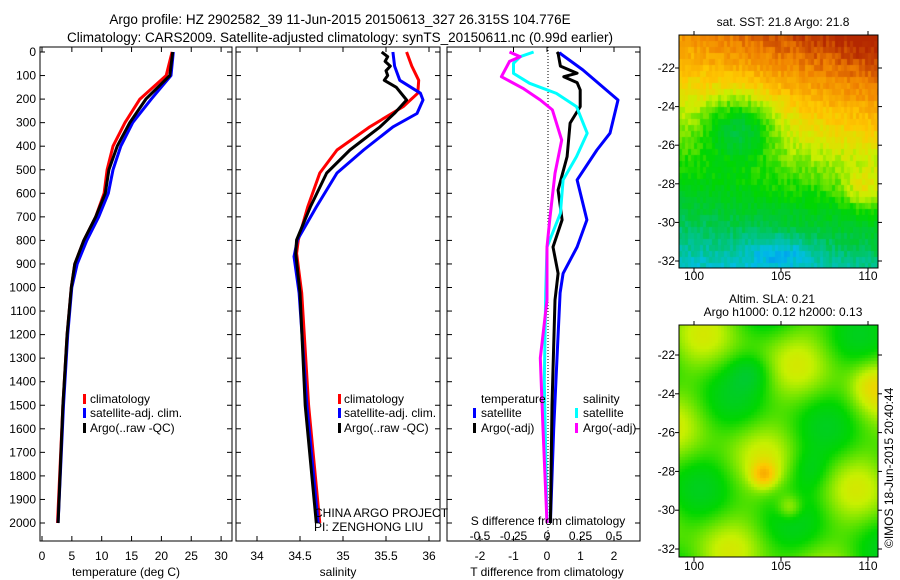 The image size is (900, 580). I want to click on sla-heatmap, so click(778, 441).